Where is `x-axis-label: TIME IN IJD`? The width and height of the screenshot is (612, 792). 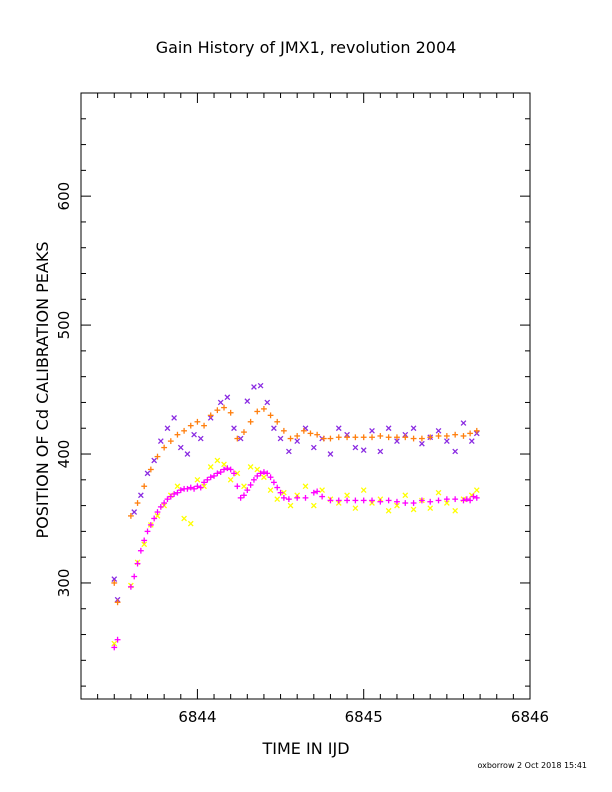 x-axis-label: TIME IN IJD is located at coordinates (305, 748).